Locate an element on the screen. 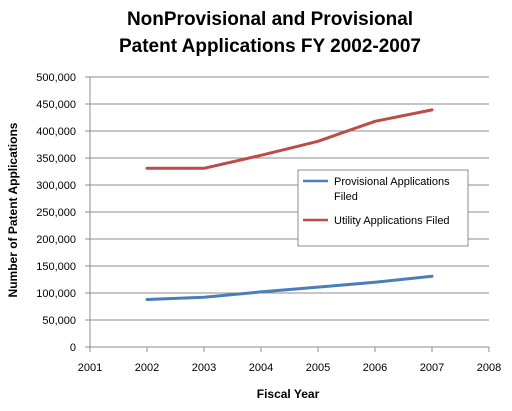 Image resolution: width=512 pixels, height=411 pixels. y-tick-label: 250,000 is located at coordinates (56, 213).